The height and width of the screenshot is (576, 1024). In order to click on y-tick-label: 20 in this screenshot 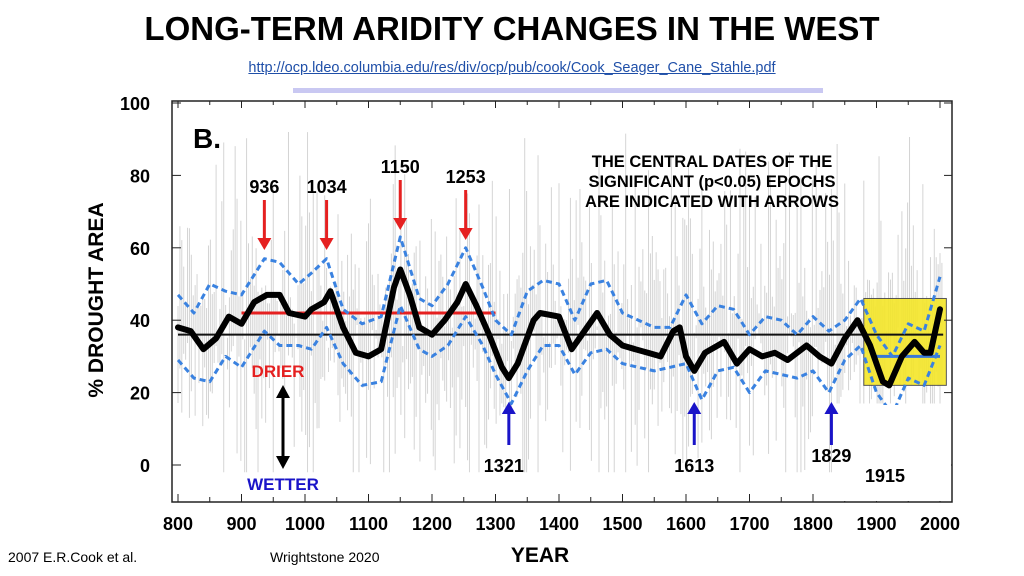, I will do `click(140, 394)`.